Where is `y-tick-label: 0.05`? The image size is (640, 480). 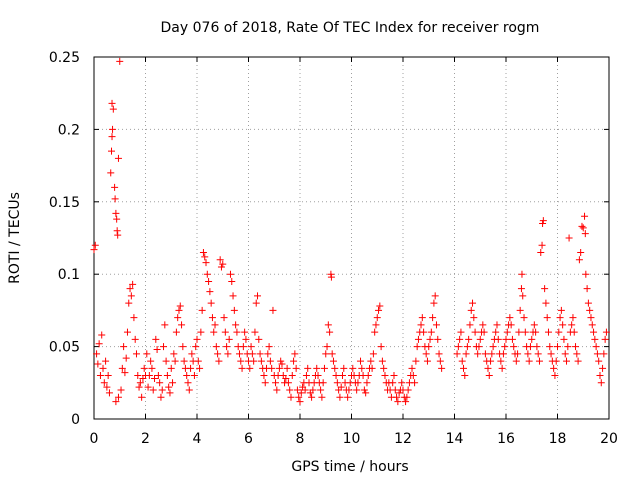 y-tick-label: 0.05 is located at coordinates (64, 348).